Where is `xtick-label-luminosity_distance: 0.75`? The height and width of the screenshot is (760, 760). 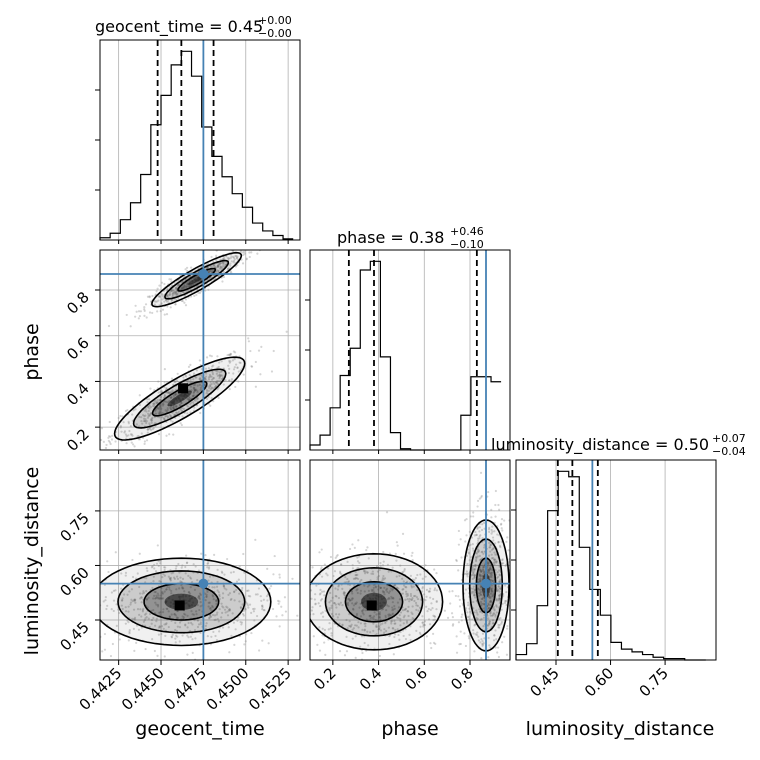 xtick-label-luminosity_distance: 0.75 is located at coordinates (654, 682).